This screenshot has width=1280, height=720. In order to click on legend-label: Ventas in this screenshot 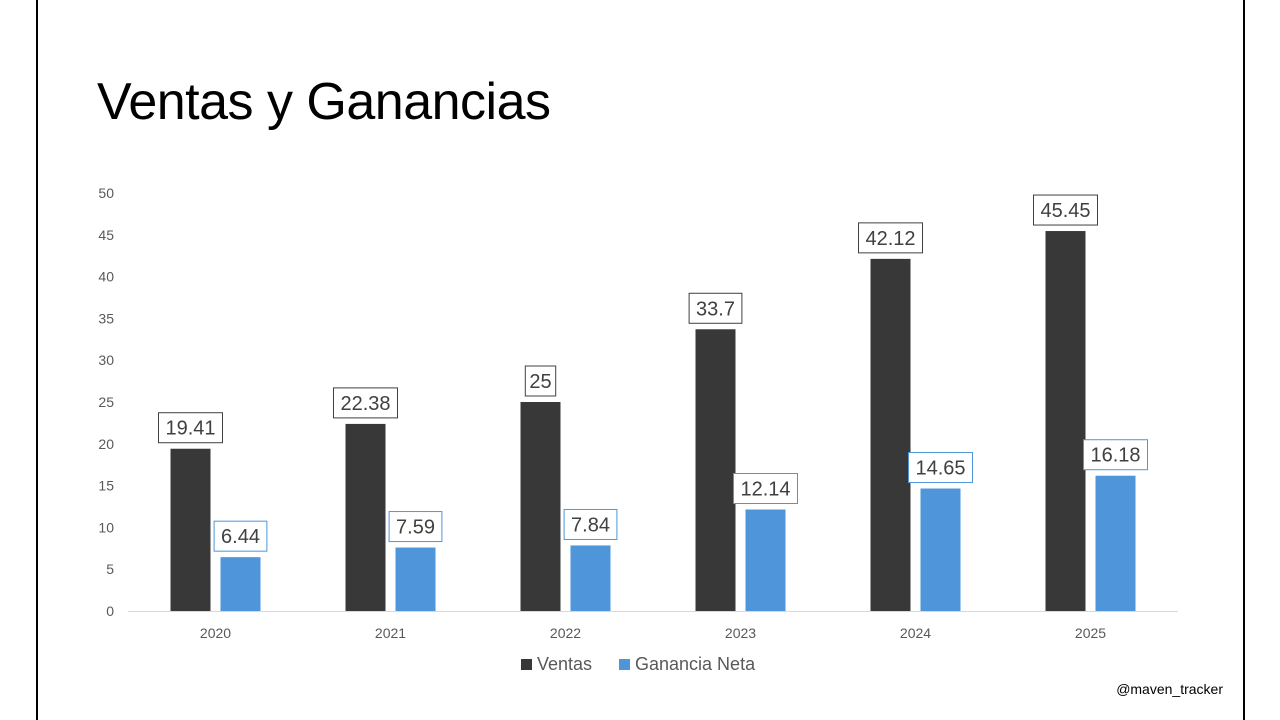, I will do `click(564, 664)`.